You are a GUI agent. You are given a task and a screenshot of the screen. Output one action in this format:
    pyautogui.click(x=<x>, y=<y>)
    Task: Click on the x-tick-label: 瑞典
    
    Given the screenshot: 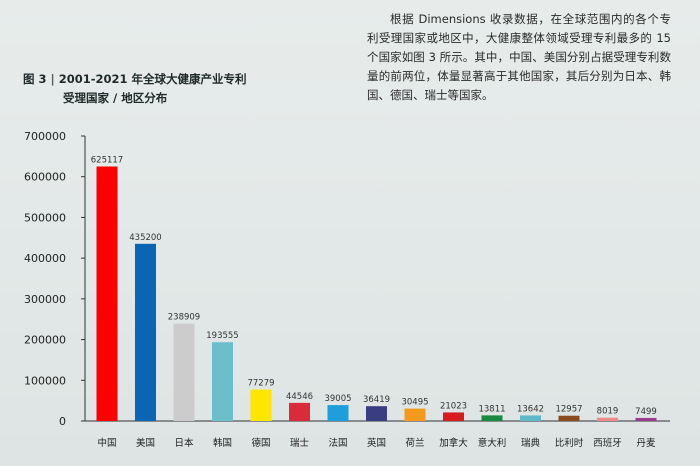 What is the action you would take?
    pyautogui.click(x=531, y=443)
    